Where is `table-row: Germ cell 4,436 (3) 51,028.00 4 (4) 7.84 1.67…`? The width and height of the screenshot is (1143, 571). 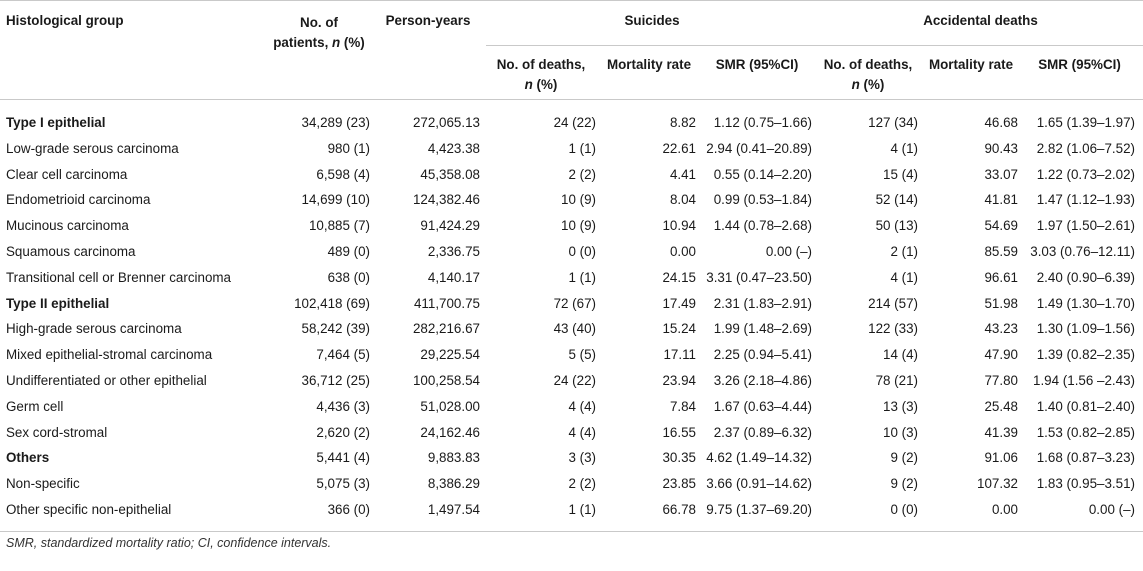
table-row: Germ cell 4,436 (3) 51,028.00 4 (4) 7.84 1.67… is located at coordinates (571, 407).